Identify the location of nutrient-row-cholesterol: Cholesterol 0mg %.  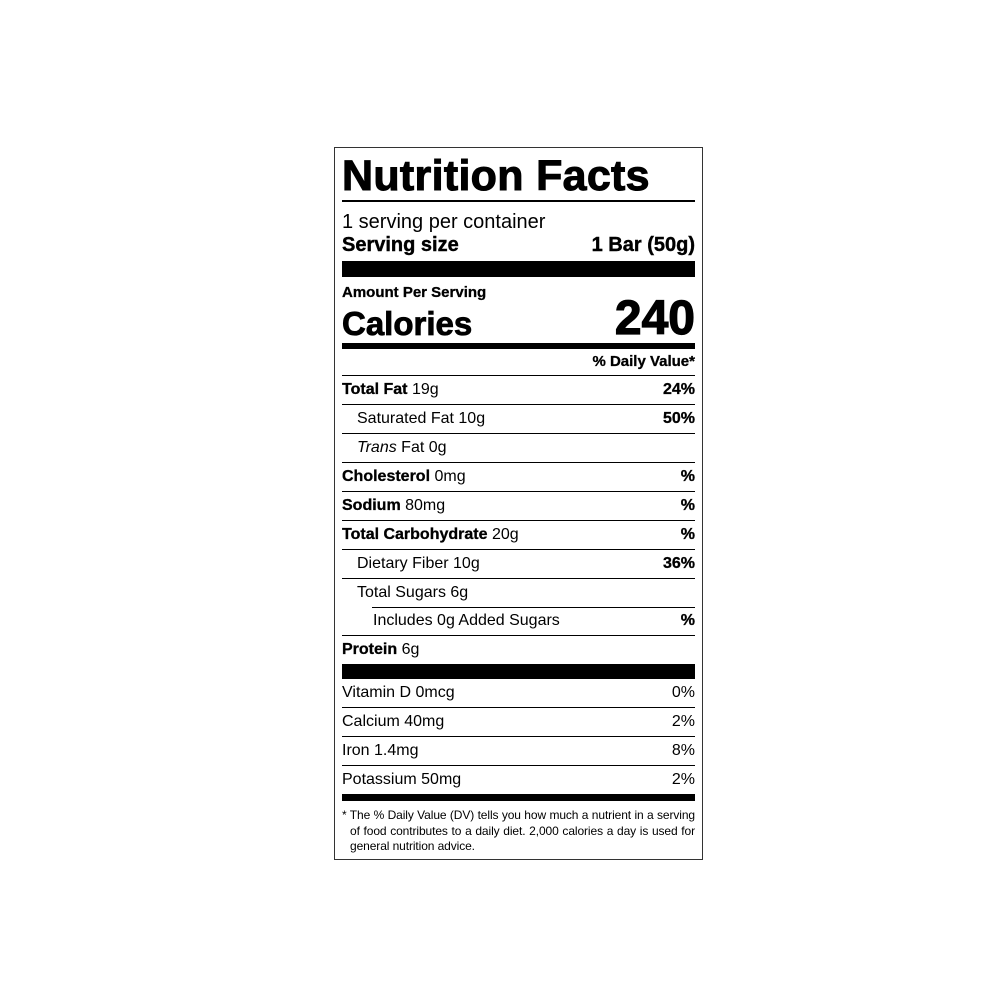
(518, 477).